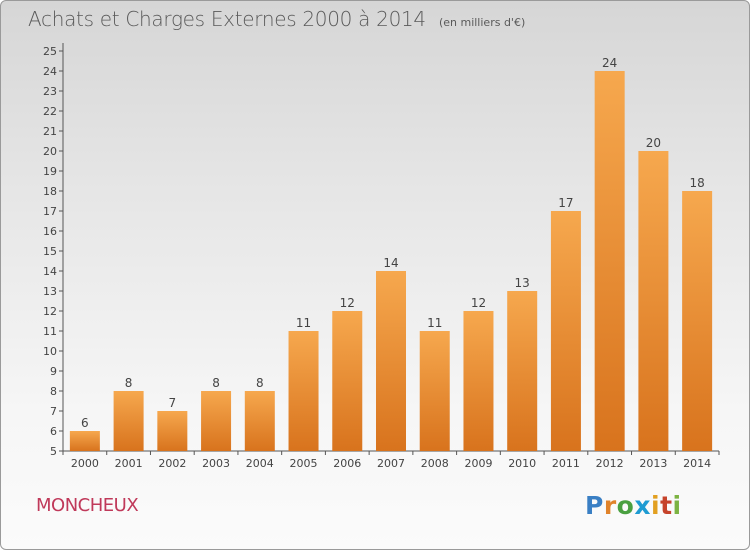 This screenshot has height=550, width=750. Describe the element at coordinates (697, 463) in the screenshot. I see `x-tick-label: 2014` at that location.